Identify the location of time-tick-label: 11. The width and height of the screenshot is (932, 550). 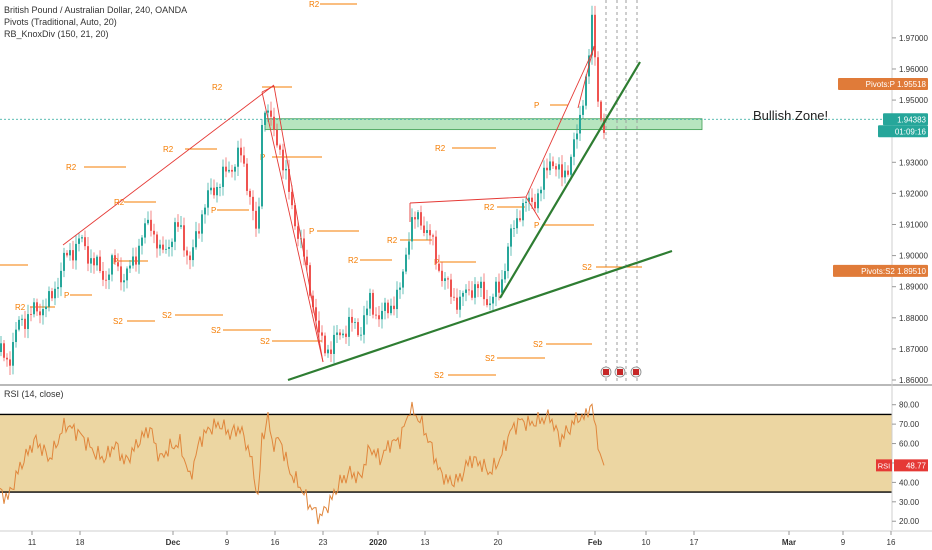
(32, 542).